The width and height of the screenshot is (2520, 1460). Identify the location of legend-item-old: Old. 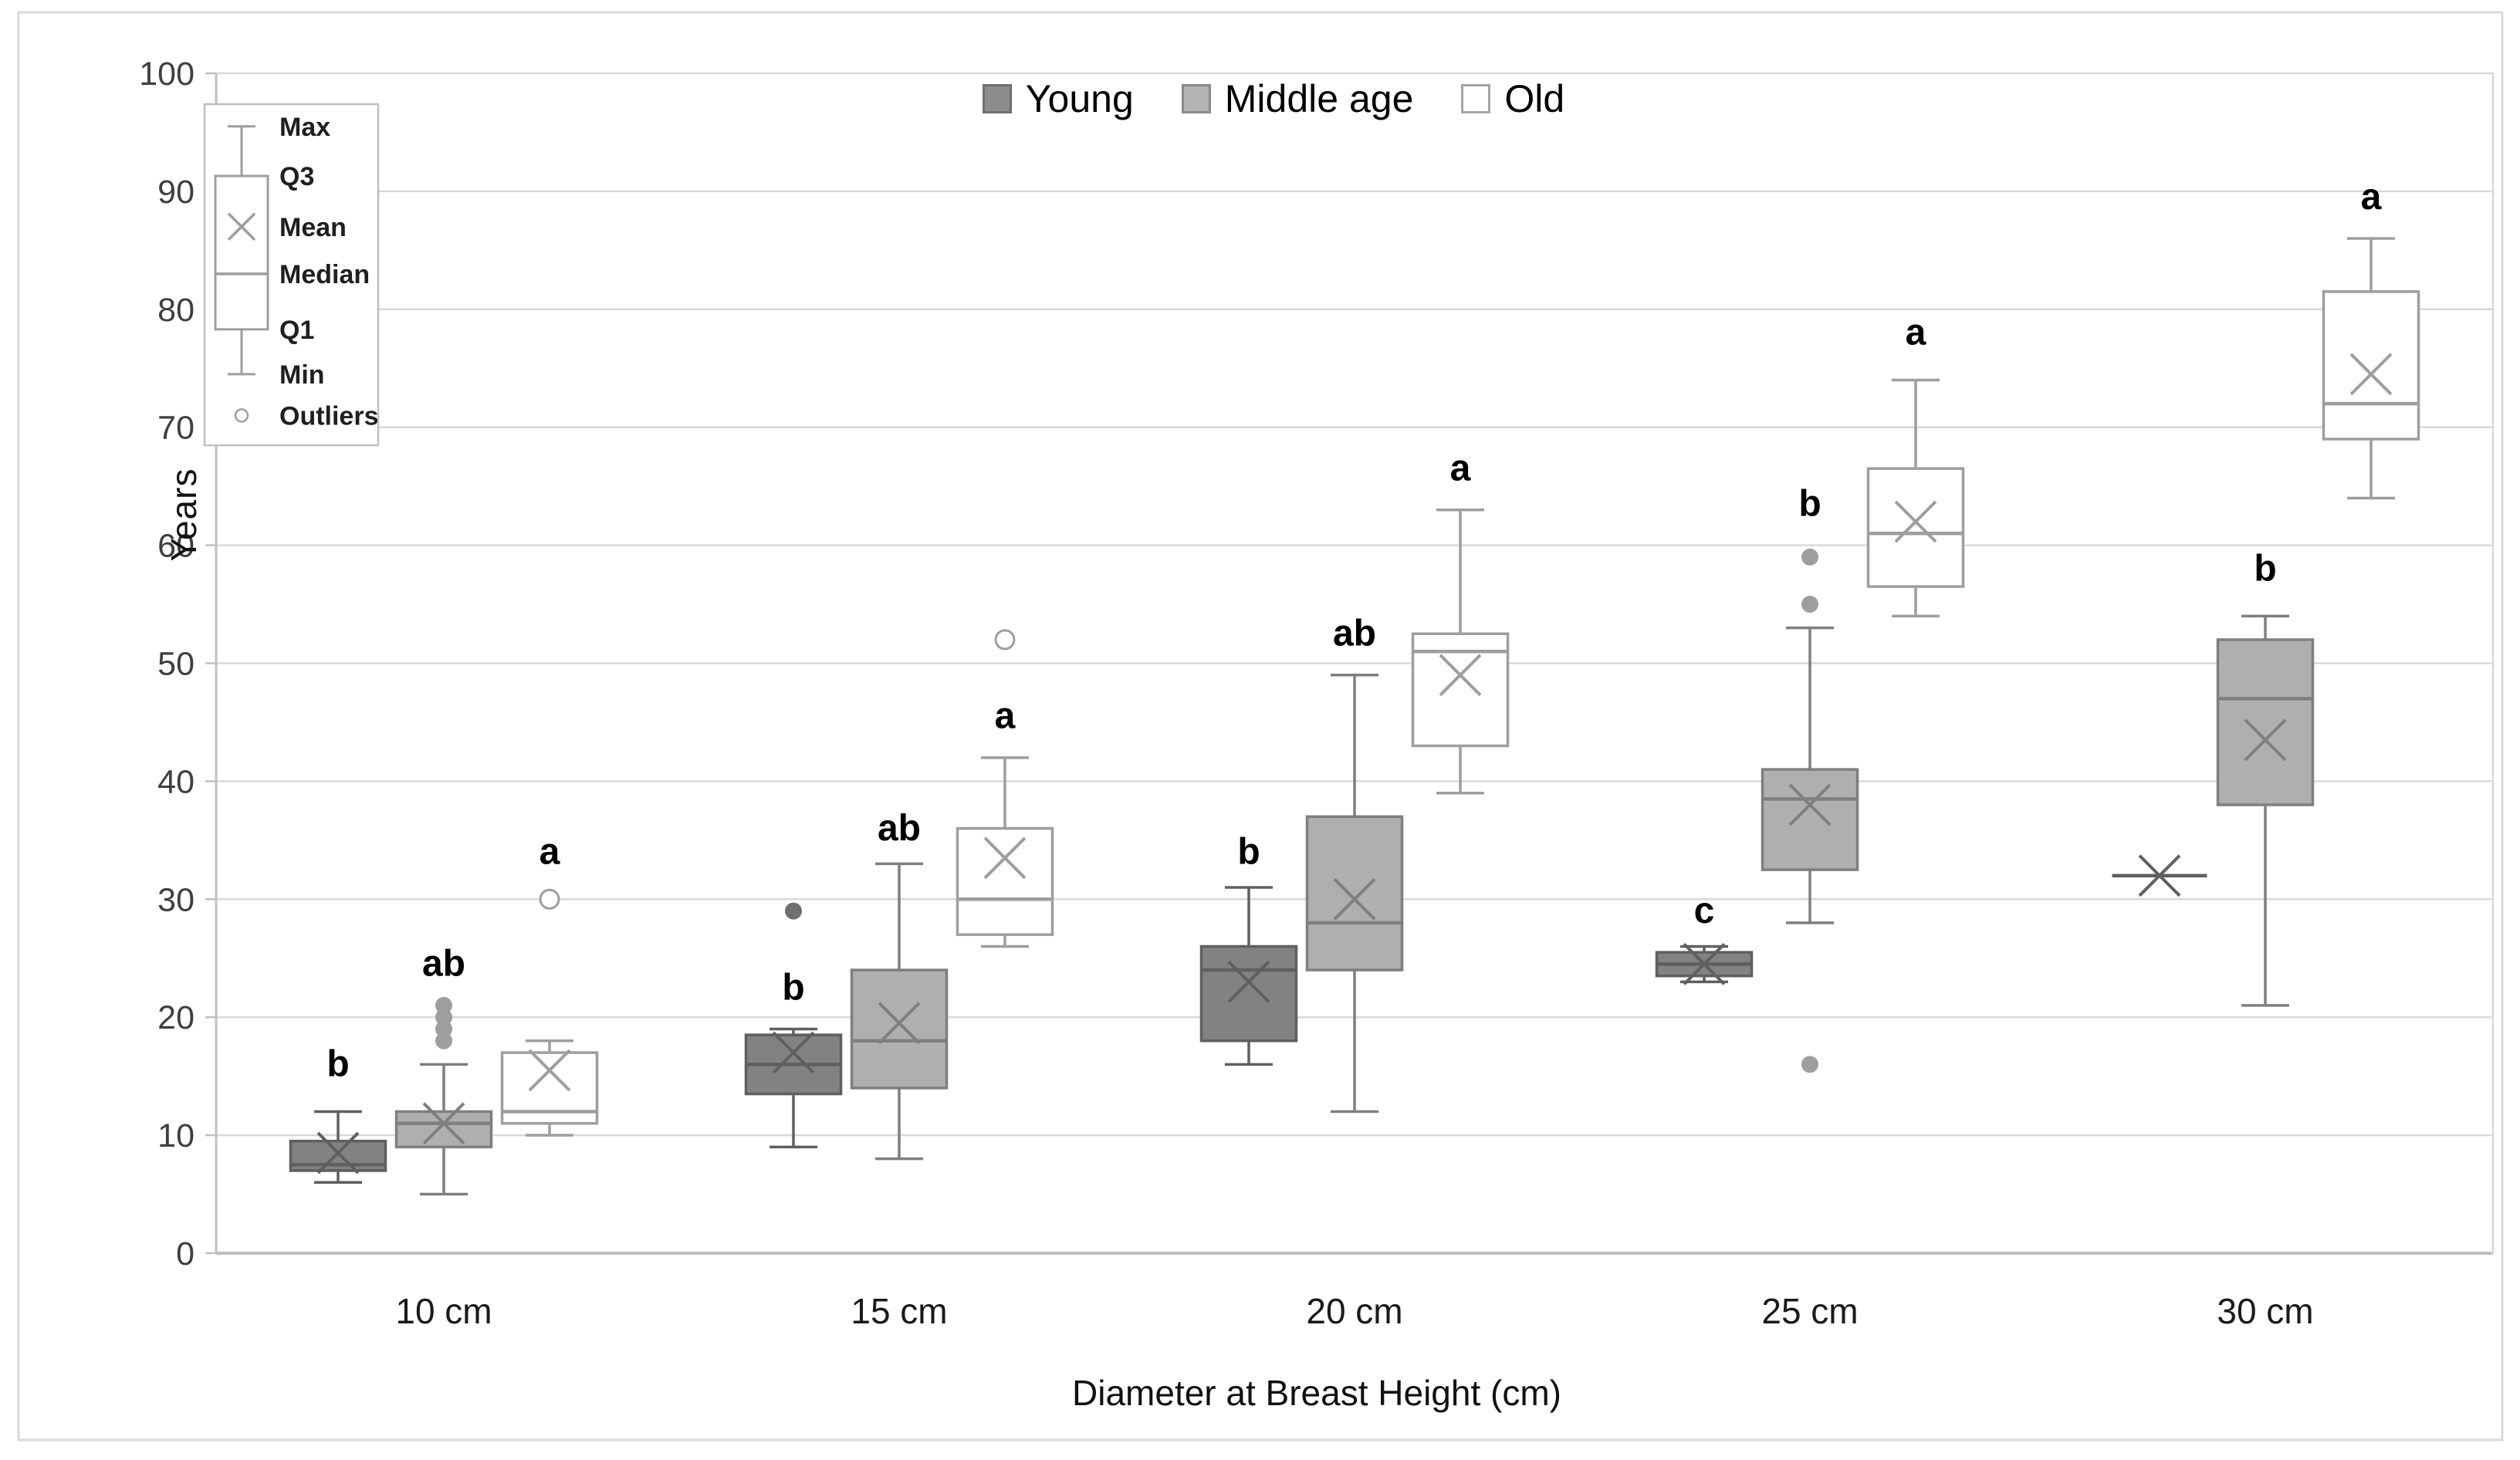
(1512, 98).